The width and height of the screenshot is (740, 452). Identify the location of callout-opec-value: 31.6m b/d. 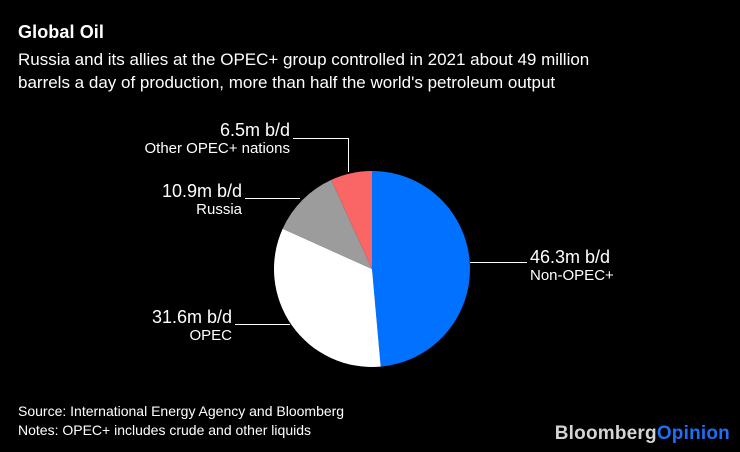
(191, 317).